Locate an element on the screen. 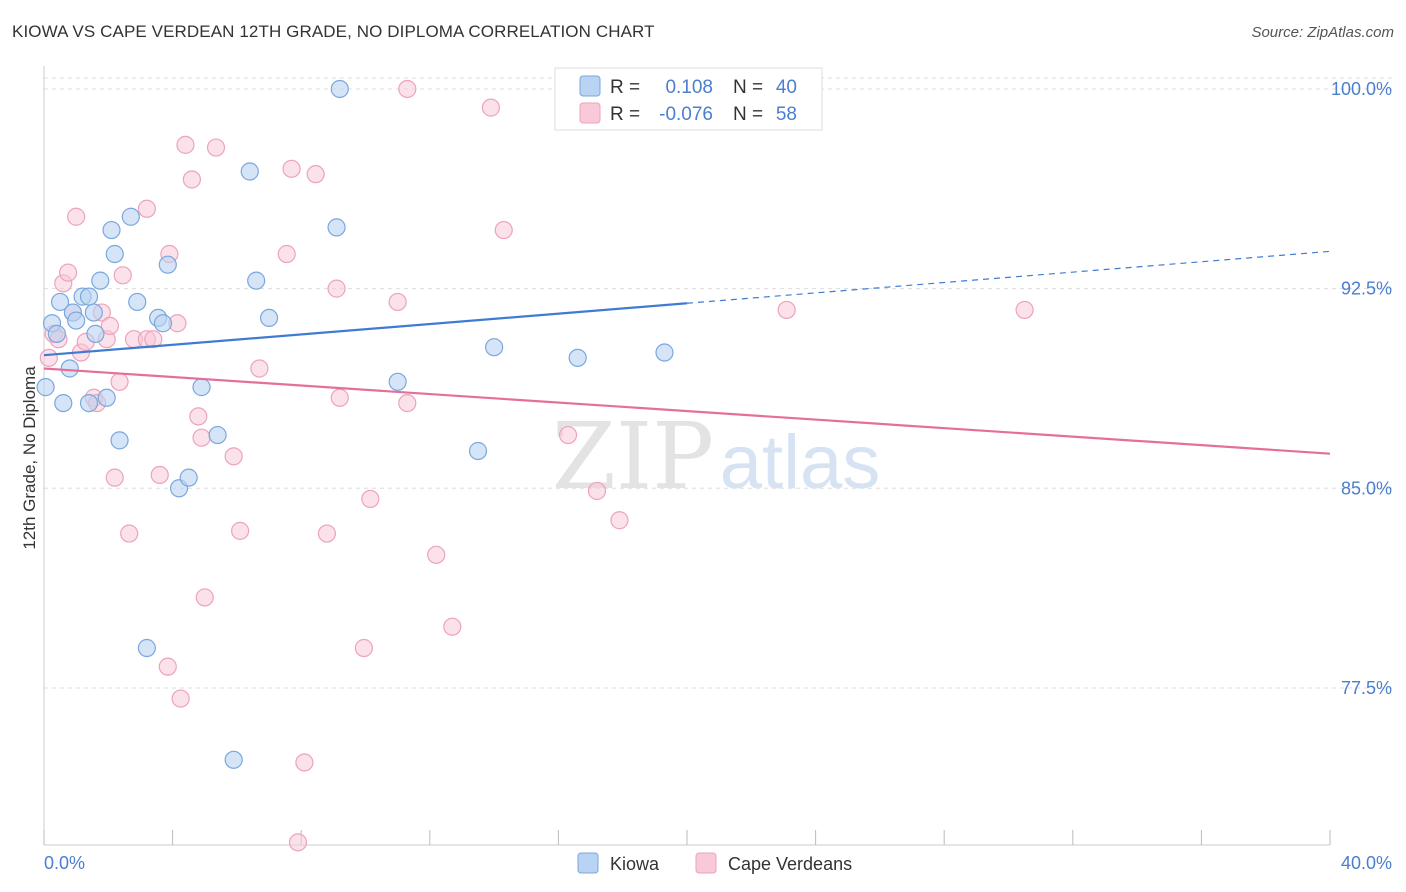 The width and height of the screenshot is (1406, 892). x-tick-label-min: 0.0% is located at coordinates (64, 863).